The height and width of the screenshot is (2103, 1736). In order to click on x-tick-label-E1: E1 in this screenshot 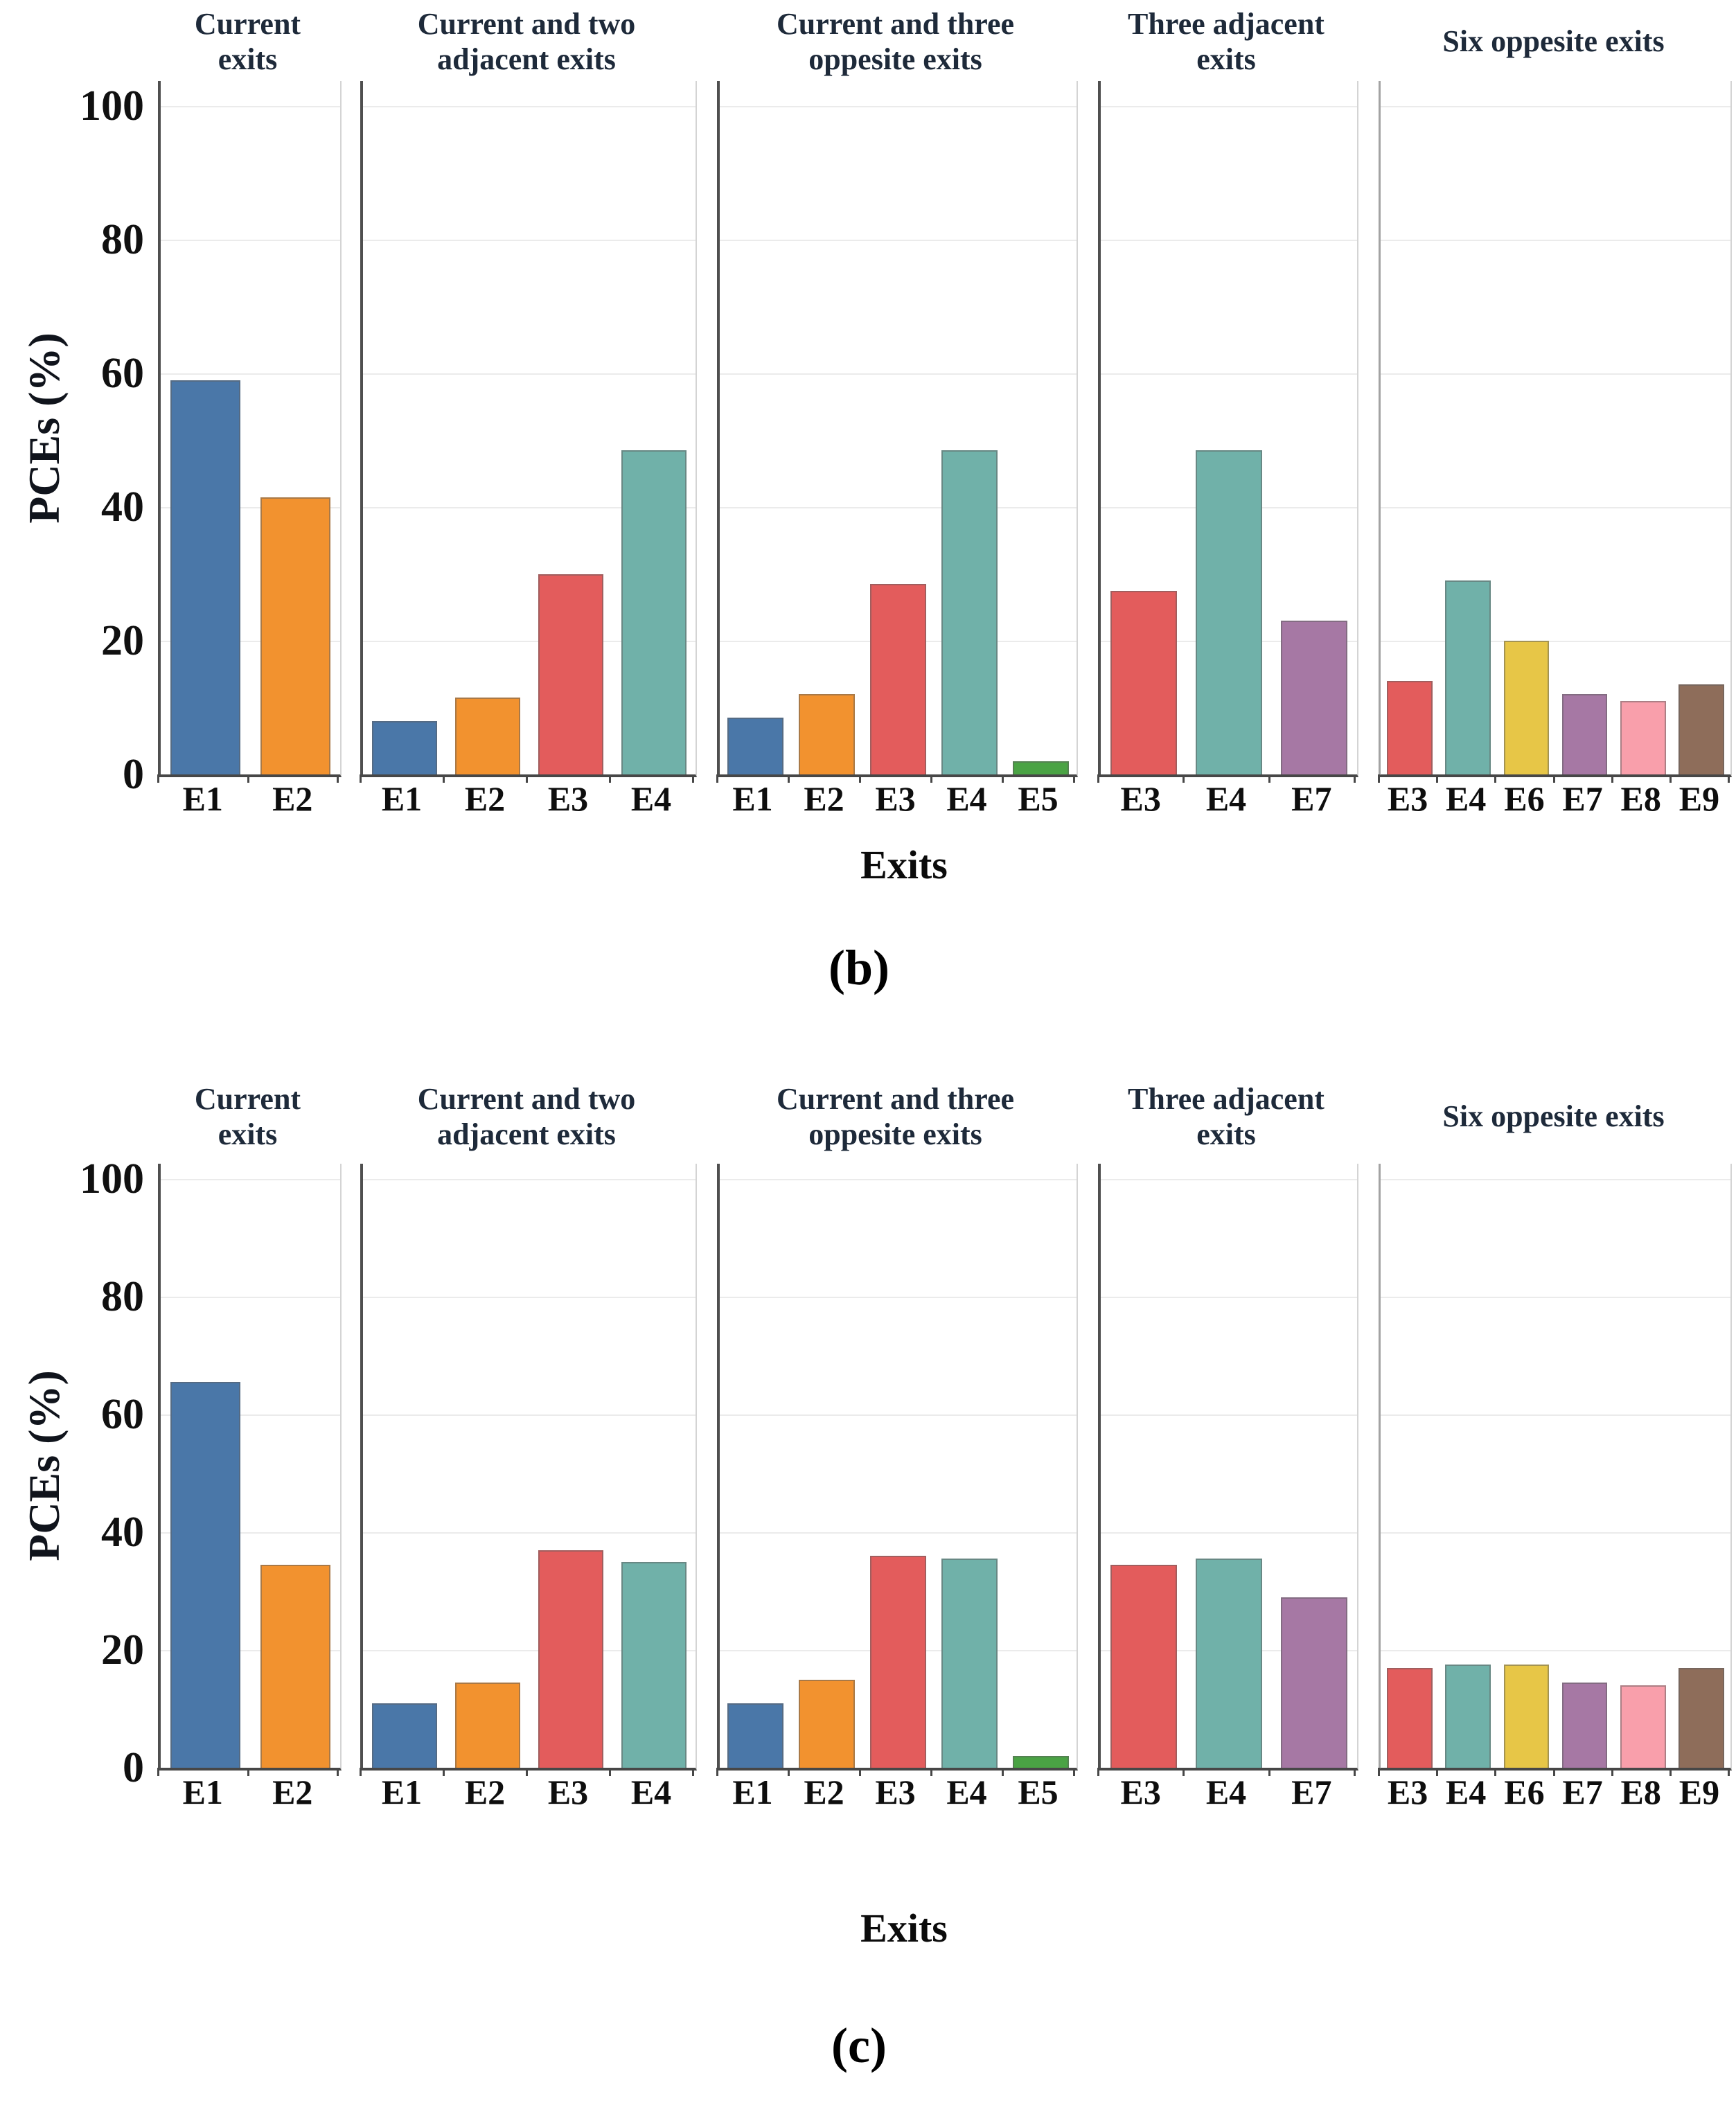, I will do `click(402, 1792)`.